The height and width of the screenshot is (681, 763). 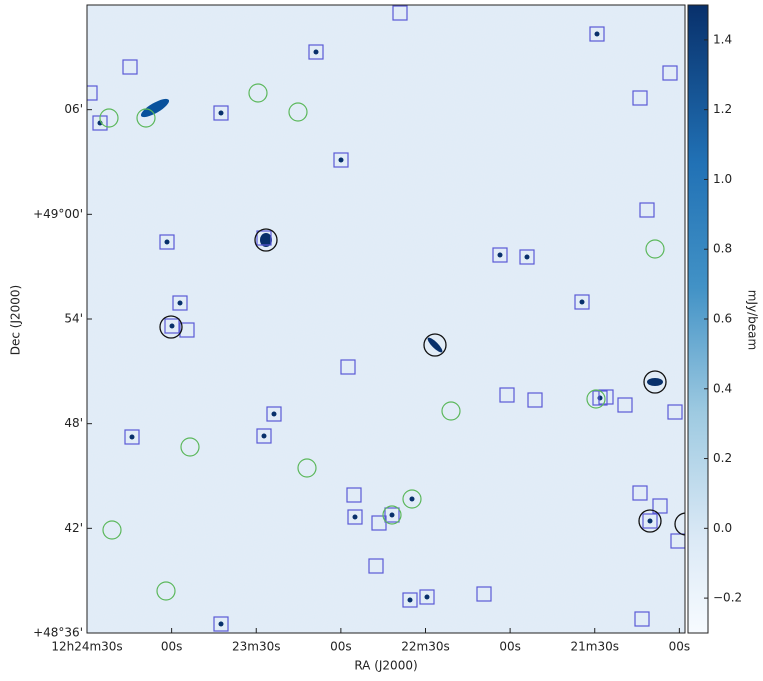 What do you see at coordinates (722, 179) in the screenshot?
I see `colorbar-tick-label: 1.0` at bounding box center [722, 179].